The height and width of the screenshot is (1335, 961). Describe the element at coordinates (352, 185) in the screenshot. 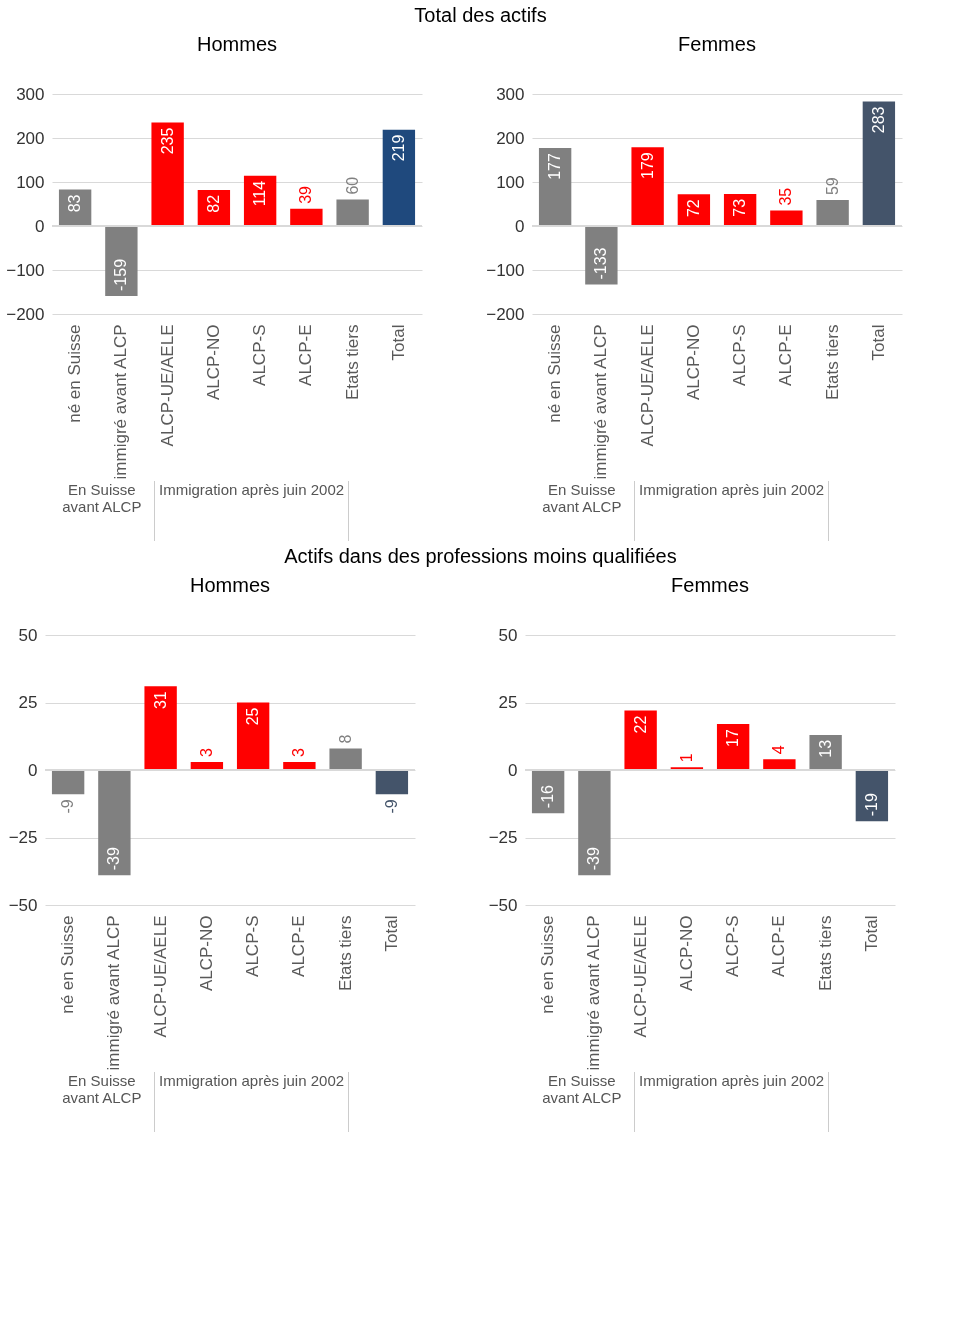

I see `data-label: 60` at that location.